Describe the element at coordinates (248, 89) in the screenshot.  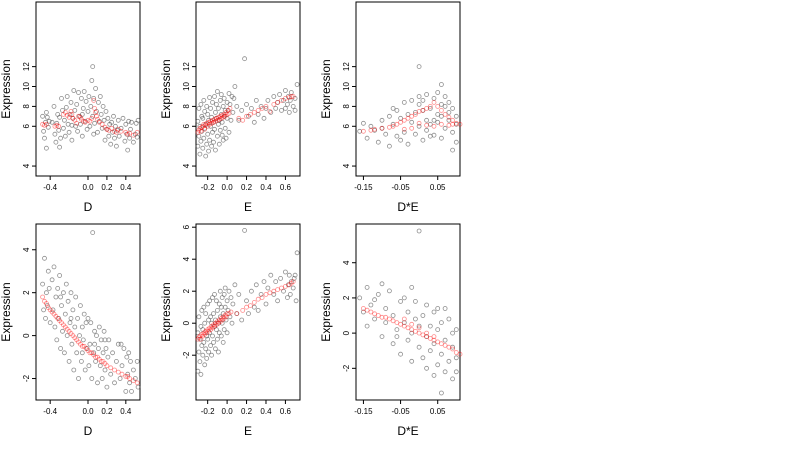
I see `plot-frame` at that location.